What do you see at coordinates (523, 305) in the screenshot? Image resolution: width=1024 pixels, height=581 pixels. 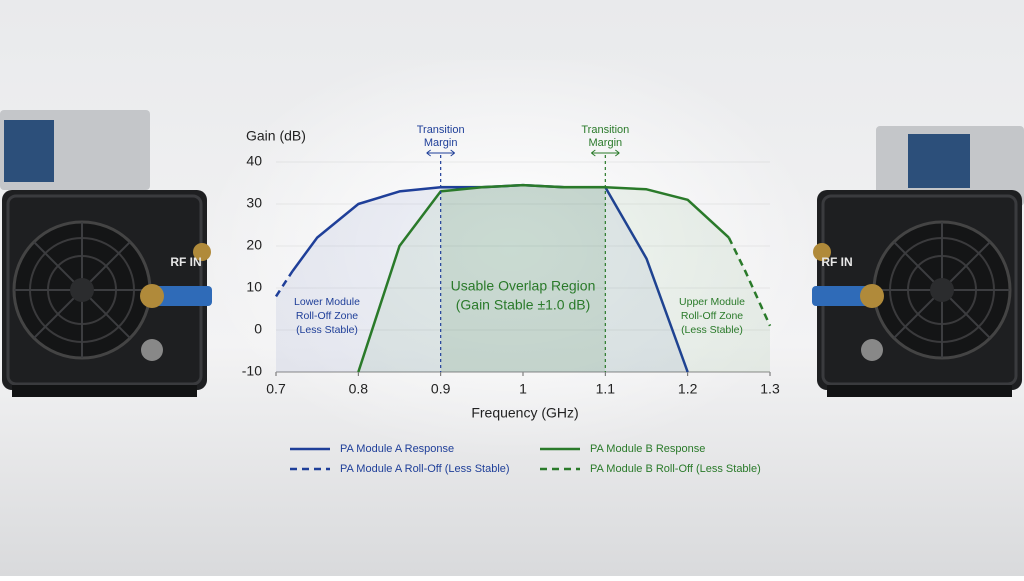 I see `overlap-label: (Gain Stable ±1.0 dB)` at bounding box center [523, 305].